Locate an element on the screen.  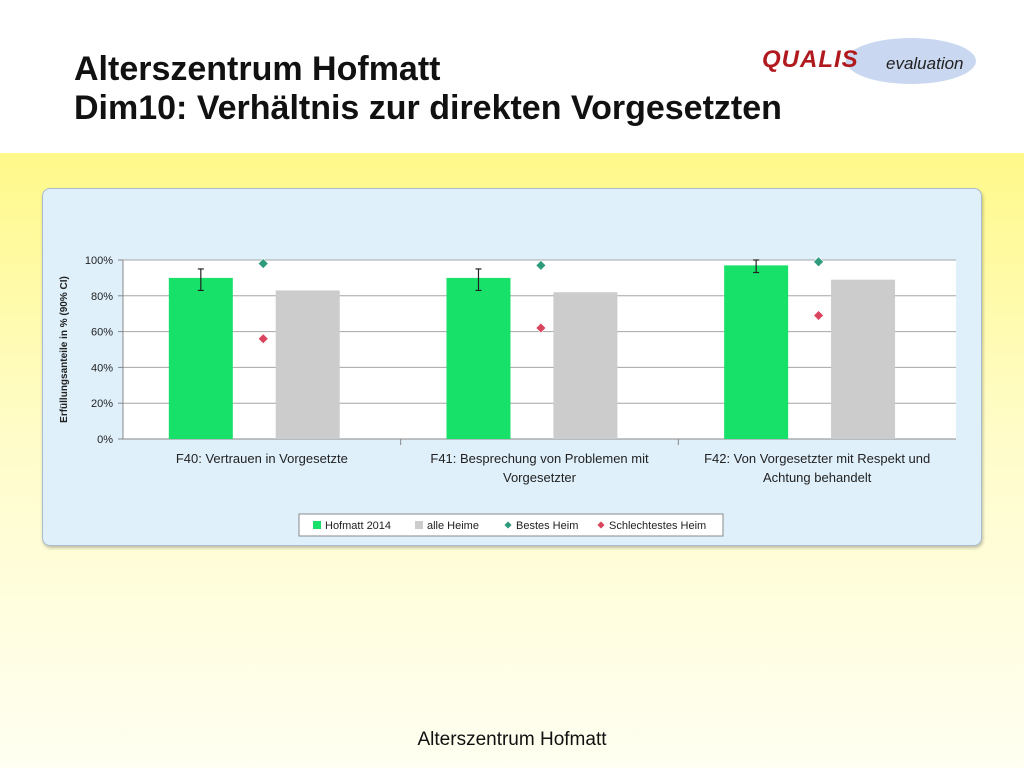
logo-subtitle: evaluation is located at coordinates (925, 63).